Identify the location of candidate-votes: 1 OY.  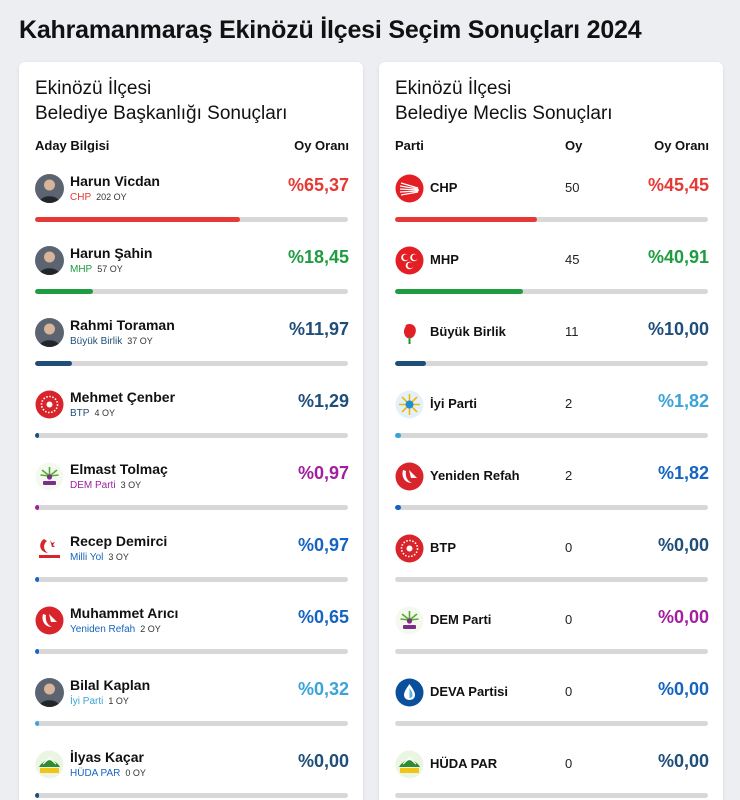
(118, 701).